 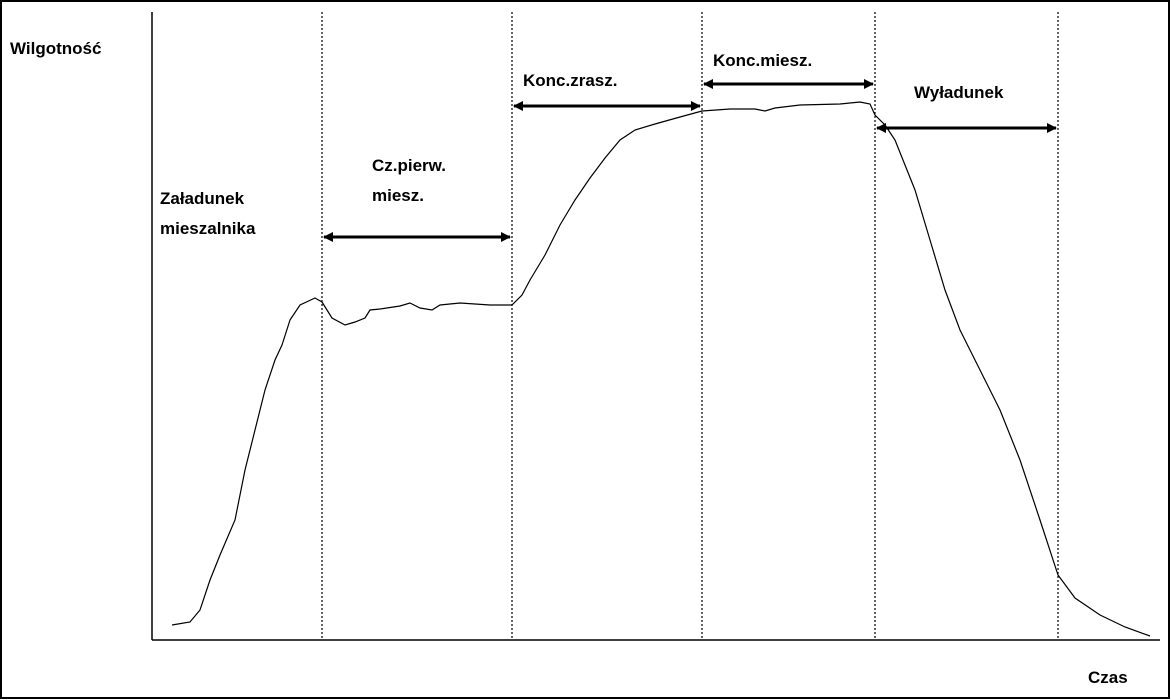 I want to click on phase-arrows, so click(x=690, y=160).